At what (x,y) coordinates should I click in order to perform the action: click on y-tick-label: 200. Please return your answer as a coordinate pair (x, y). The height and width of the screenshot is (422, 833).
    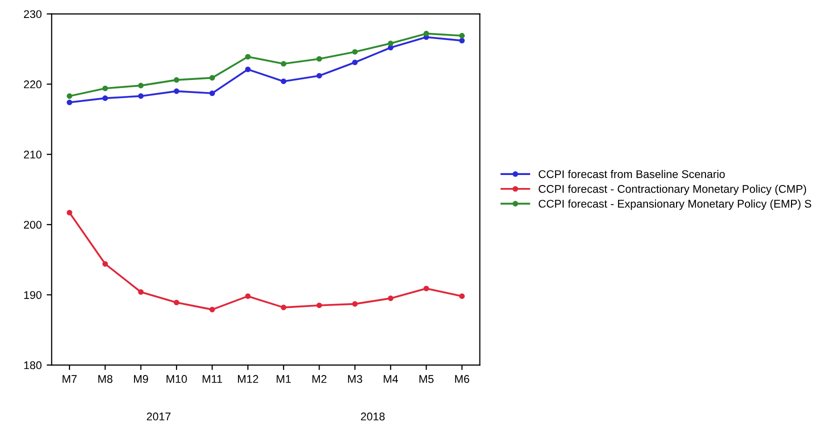
    Looking at the image, I should click on (33, 224).